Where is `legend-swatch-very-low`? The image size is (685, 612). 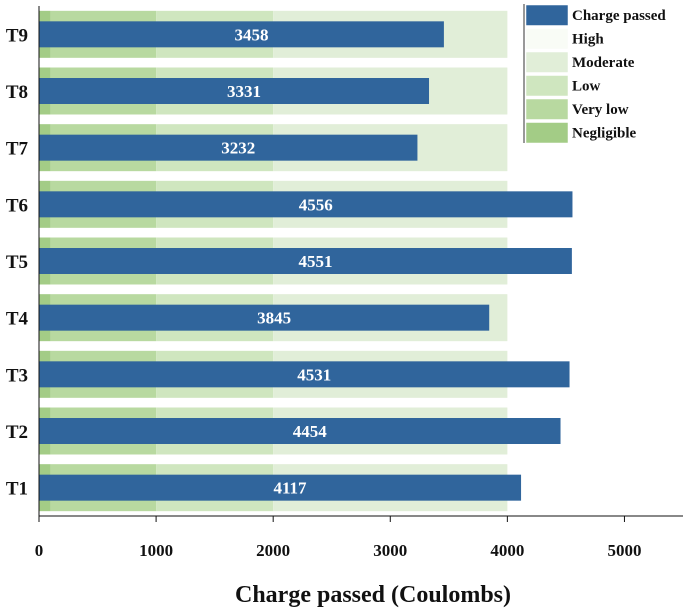
legend-swatch-very-low is located at coordinates (547, 109).